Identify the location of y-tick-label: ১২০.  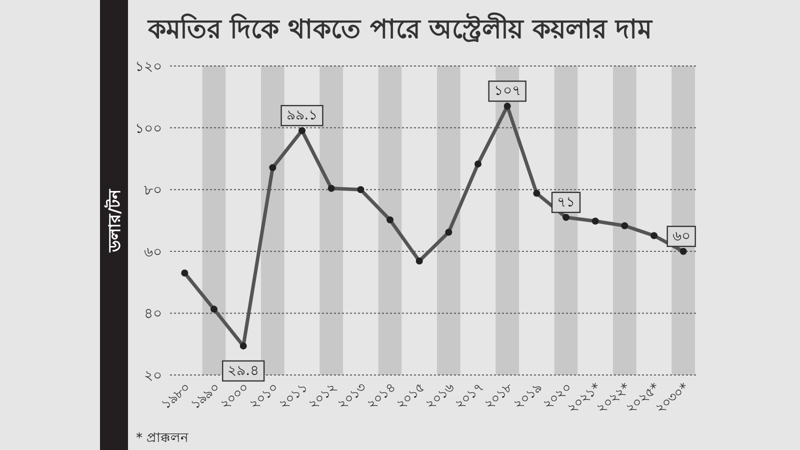
(148, 67).